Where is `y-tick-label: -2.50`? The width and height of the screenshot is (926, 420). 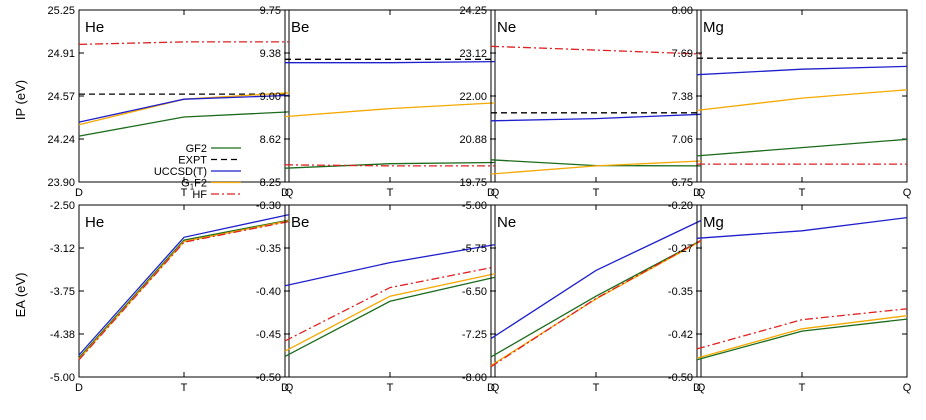 y-tick-label: -2.50 is located at coordinates (62, 206).